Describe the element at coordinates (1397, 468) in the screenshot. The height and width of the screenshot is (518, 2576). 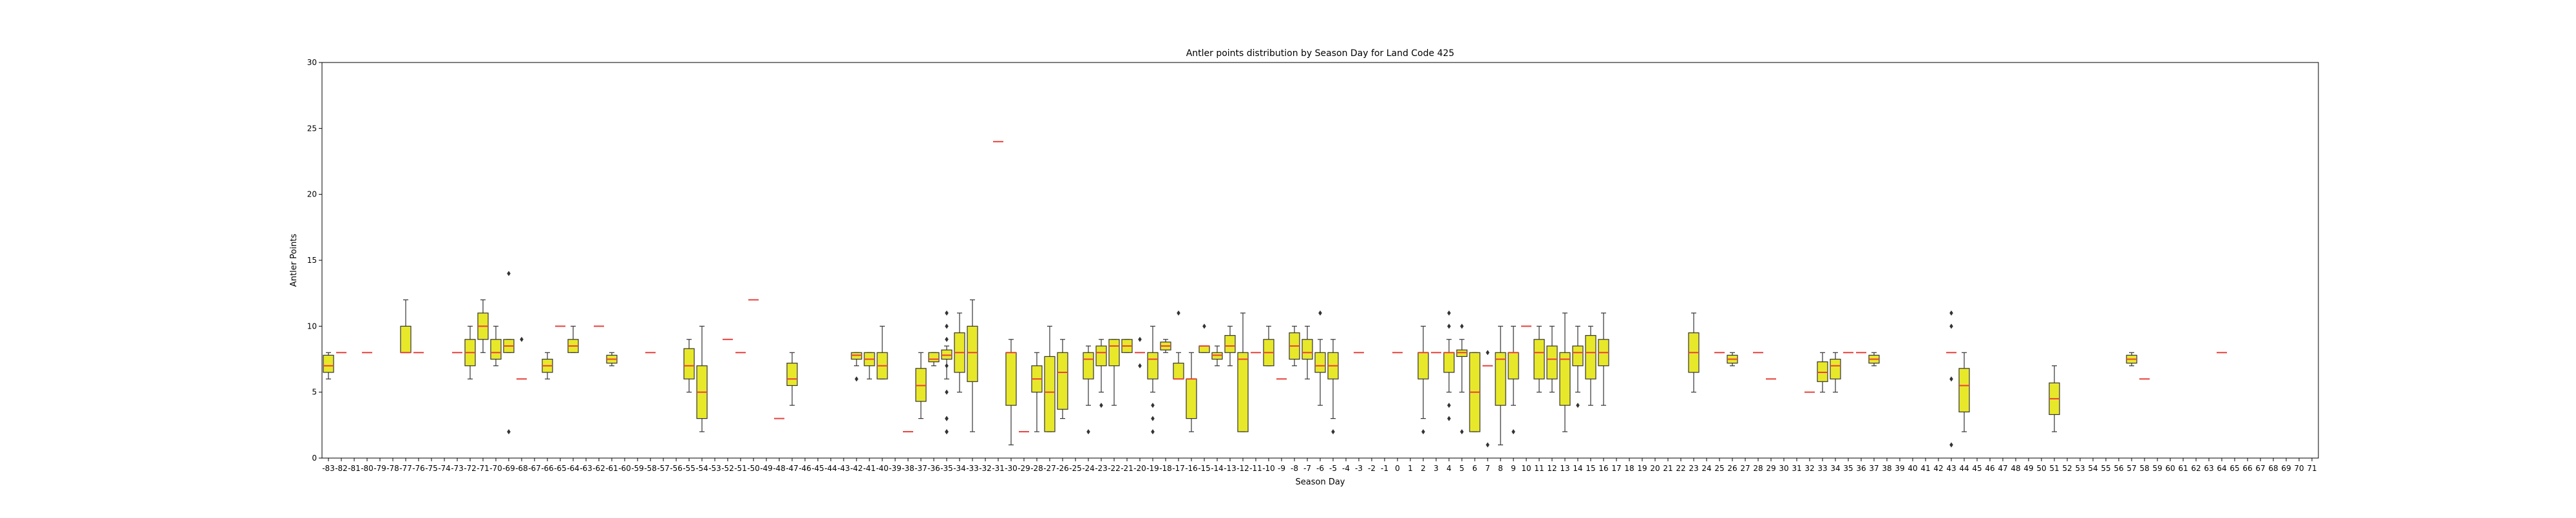
I see `x-tick-label: 0` at that location.